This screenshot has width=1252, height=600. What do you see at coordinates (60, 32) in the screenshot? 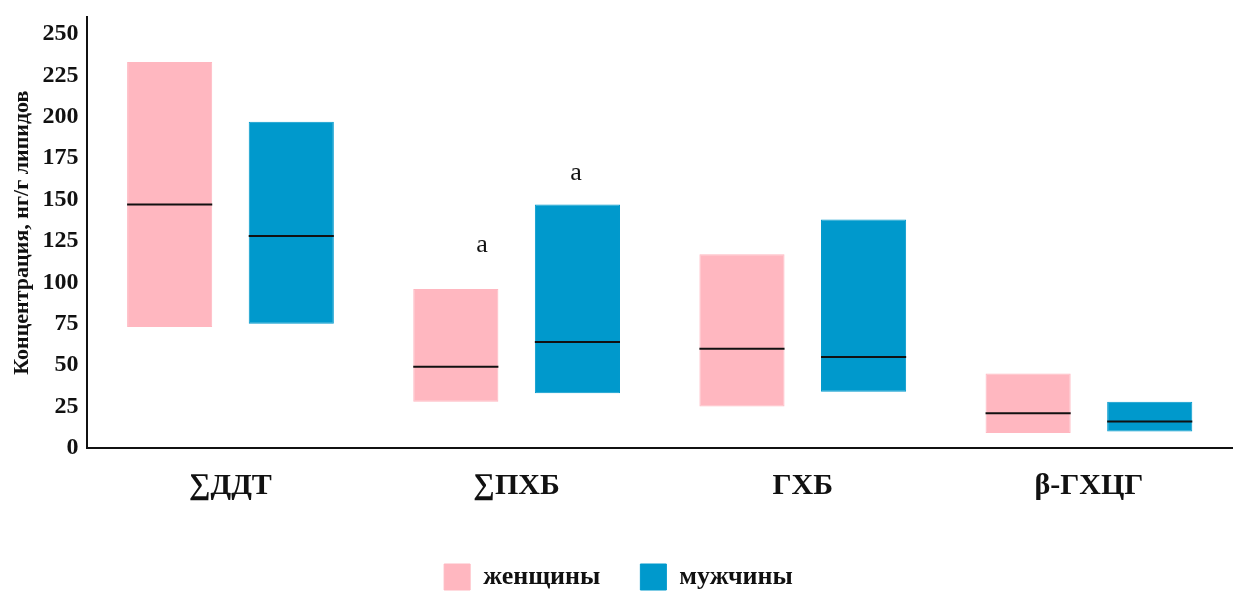
I see `y-tick-label: 250` at bounding box center [60, 32].